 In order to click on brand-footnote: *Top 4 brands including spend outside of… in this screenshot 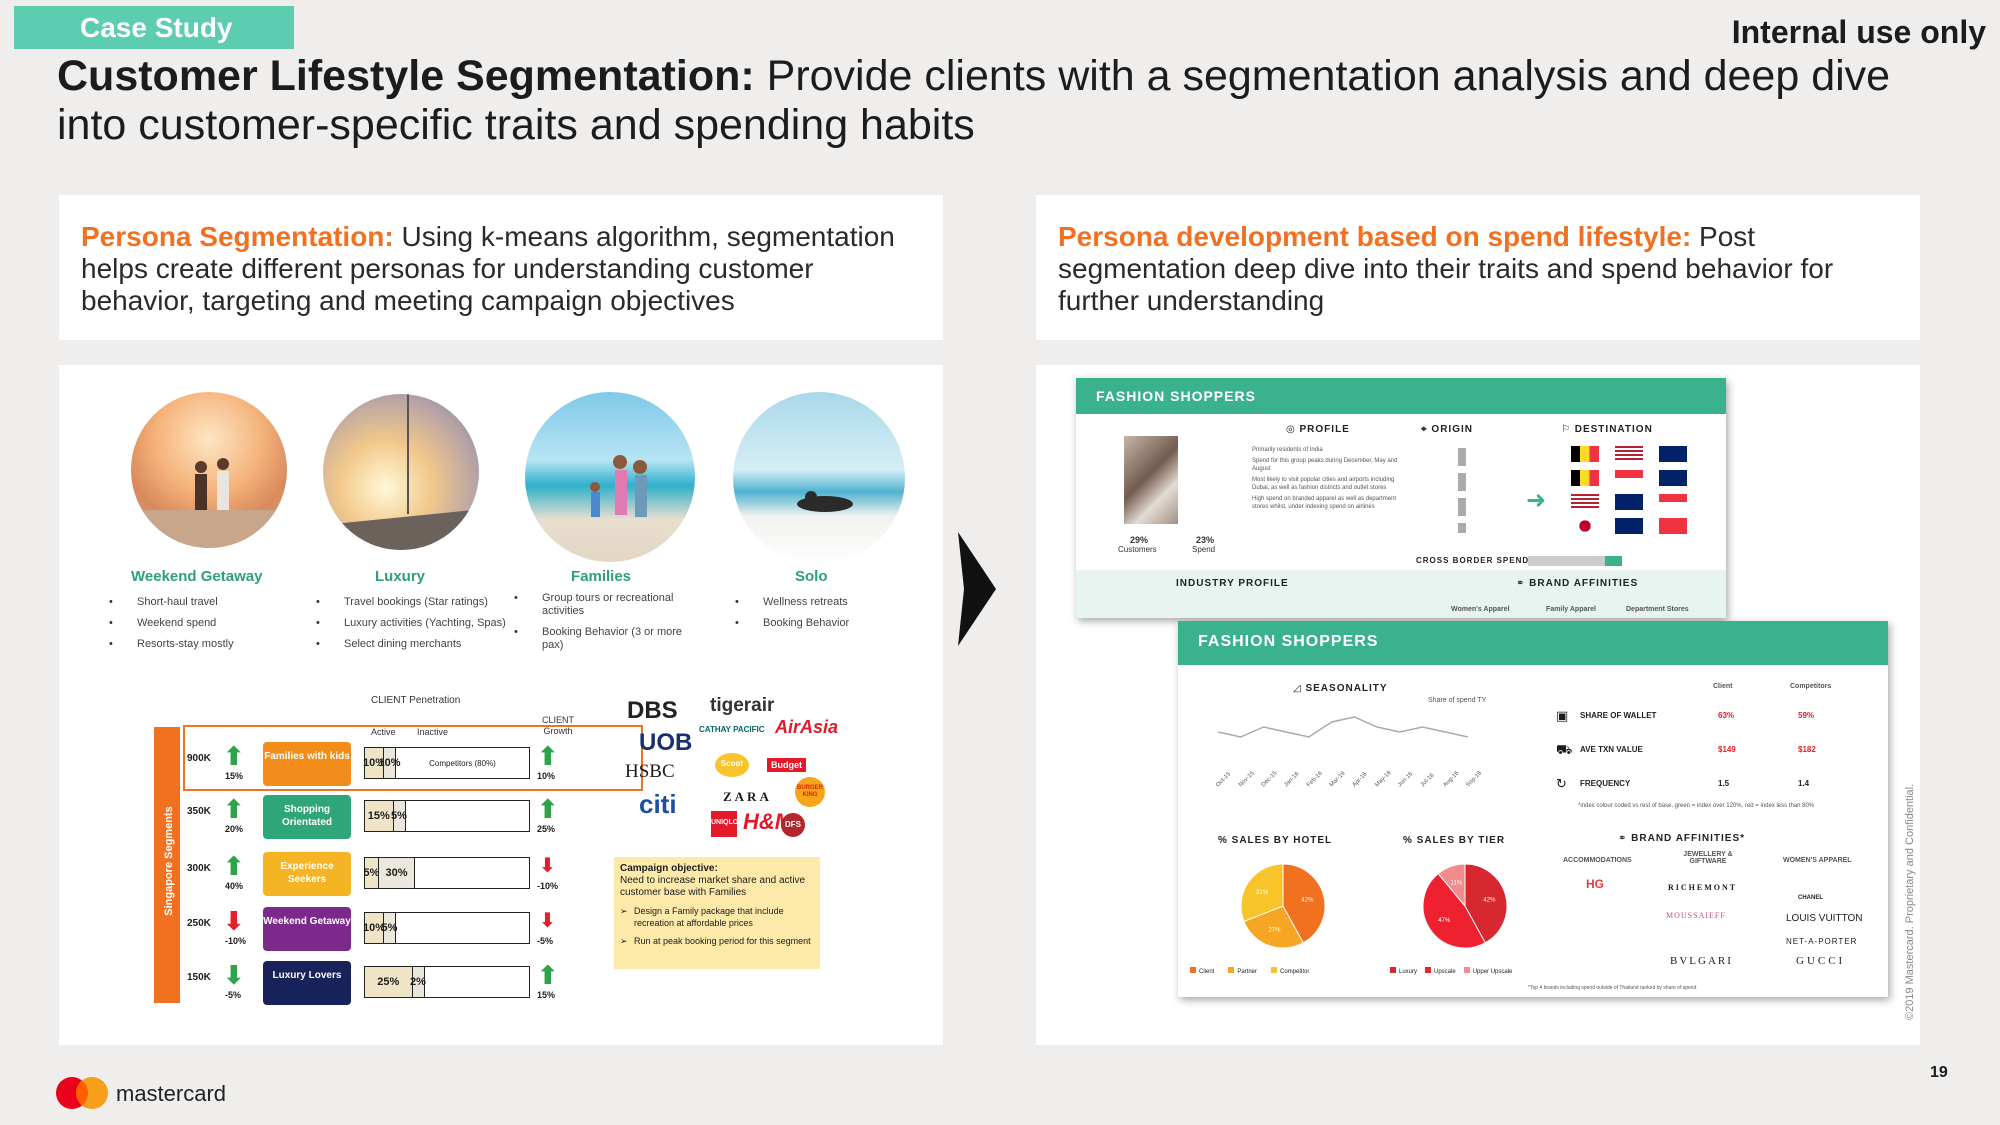, I will do `click(1612, 988)`.